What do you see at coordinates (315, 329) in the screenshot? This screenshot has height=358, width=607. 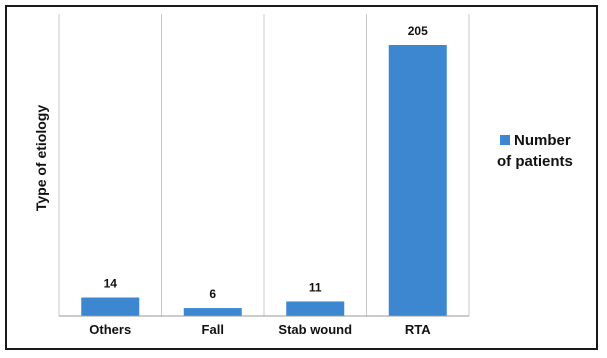 I see `x-tick-stab-wound: Stab wound` at bounding box center [315, 329].